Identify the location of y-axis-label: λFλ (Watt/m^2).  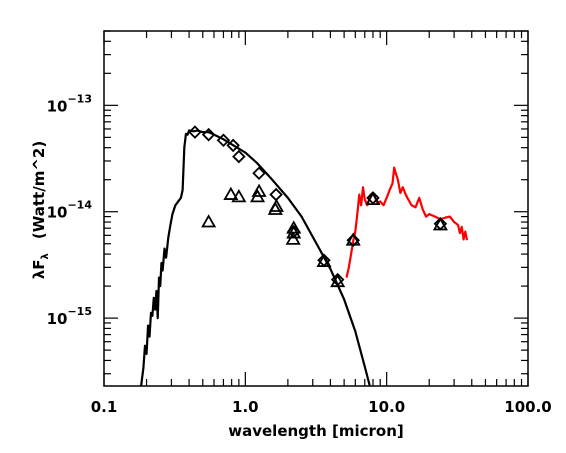
(40, 210).